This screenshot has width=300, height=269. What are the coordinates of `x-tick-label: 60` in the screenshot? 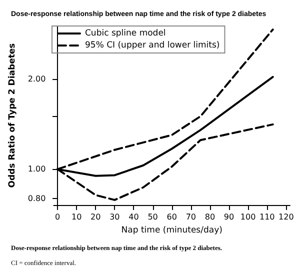 It's located at (171, 217).